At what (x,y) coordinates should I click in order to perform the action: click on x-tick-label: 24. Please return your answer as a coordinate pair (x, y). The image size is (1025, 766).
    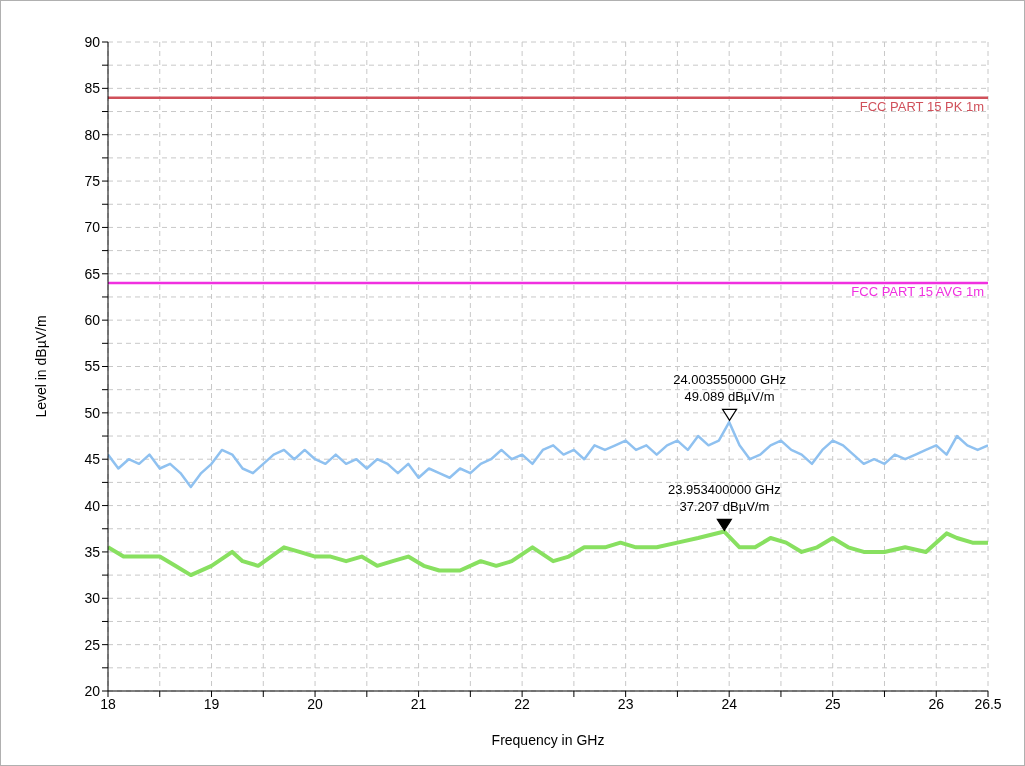
    Looking at the image, I should click on (729, 703).